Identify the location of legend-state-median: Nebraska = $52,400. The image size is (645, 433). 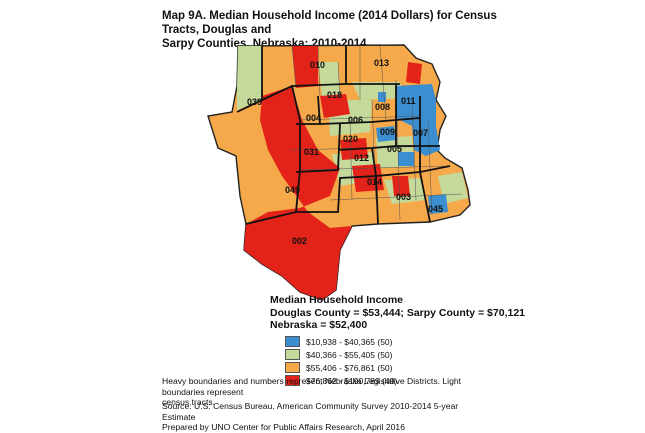
(319, 325).